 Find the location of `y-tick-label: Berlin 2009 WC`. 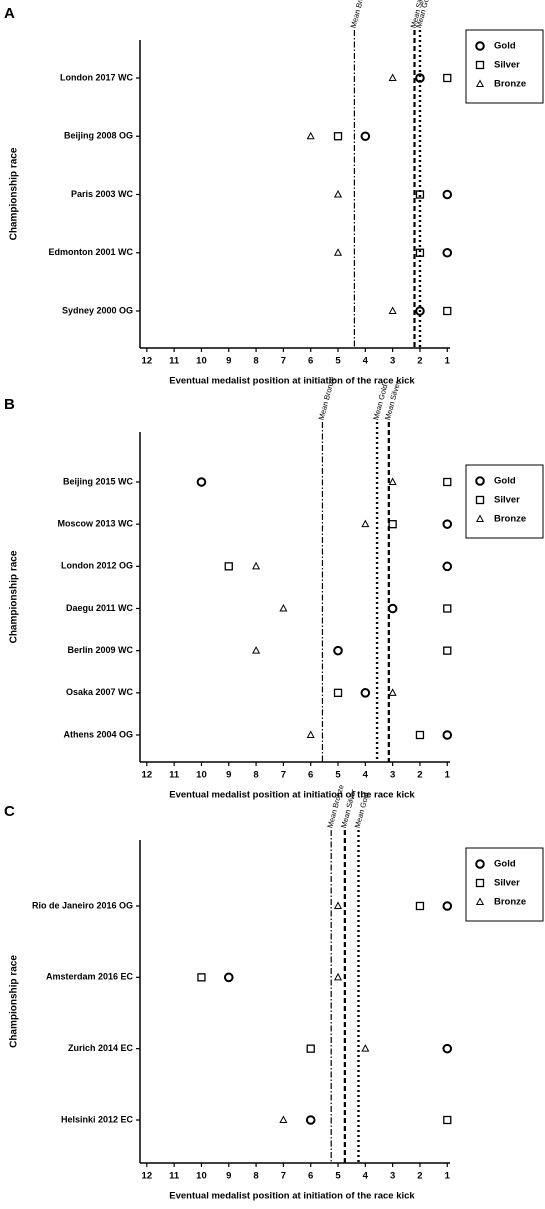

y-tick-label: Berlin 2009 WC is located at coordinates (100, 650).